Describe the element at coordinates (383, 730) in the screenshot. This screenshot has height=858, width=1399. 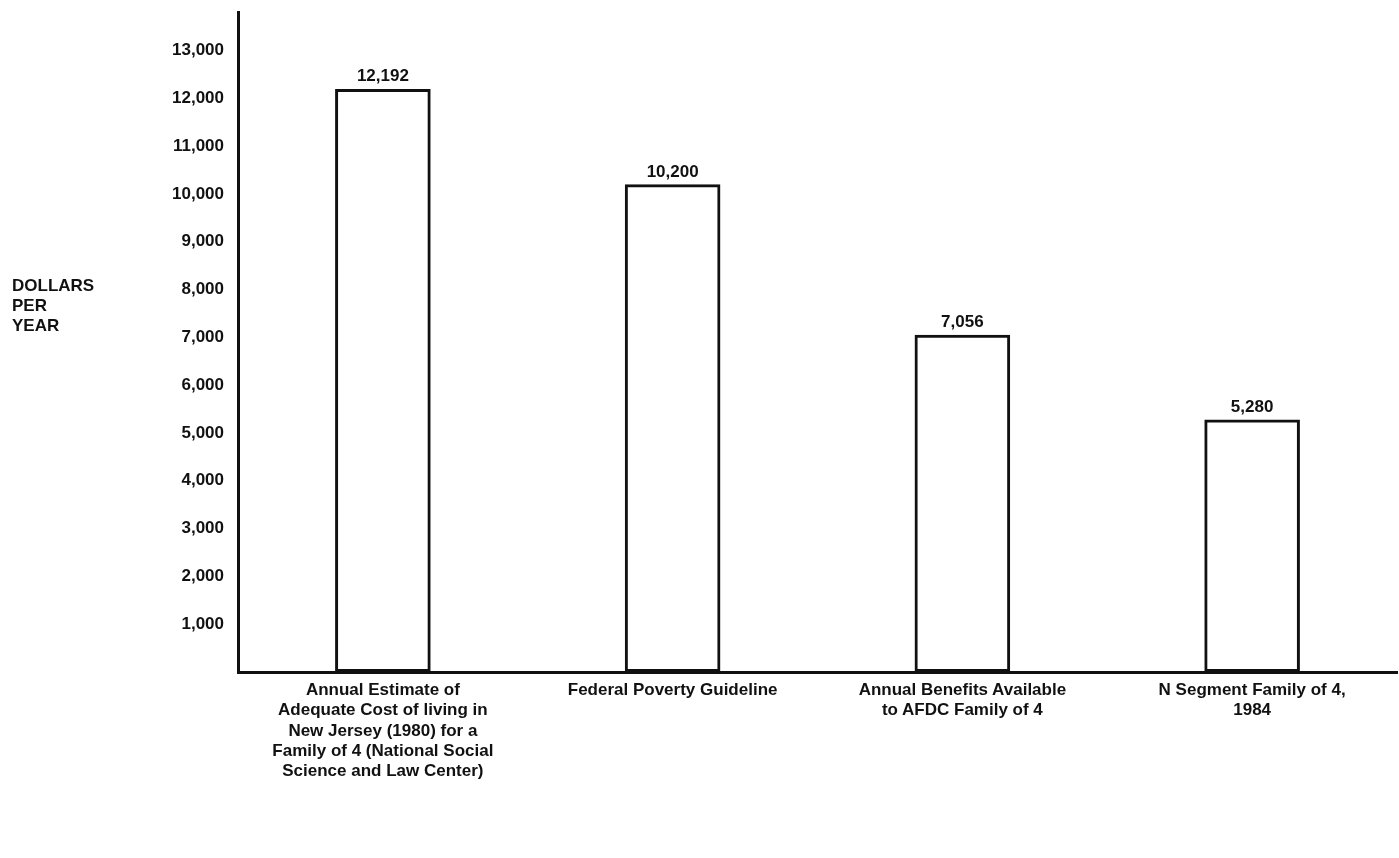
I see `x-tick-label: Annual Estimate of Adequate Cost of living in New Jersey (1980) for a Family of 4 (National Social Science and Law Center)` at that location.